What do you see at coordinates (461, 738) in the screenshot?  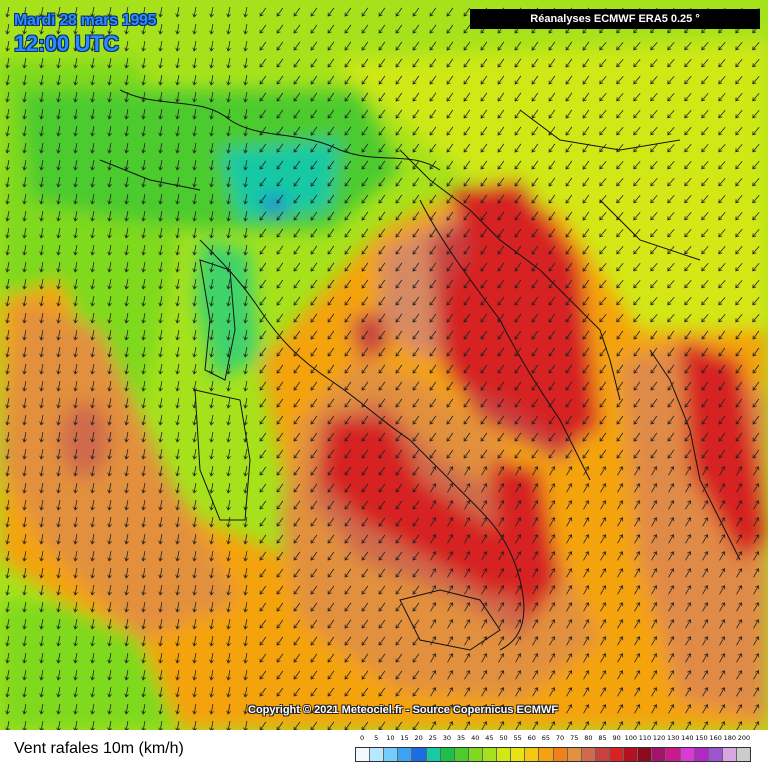 I see `legend-label: 35` at bounding box center [461, 738].